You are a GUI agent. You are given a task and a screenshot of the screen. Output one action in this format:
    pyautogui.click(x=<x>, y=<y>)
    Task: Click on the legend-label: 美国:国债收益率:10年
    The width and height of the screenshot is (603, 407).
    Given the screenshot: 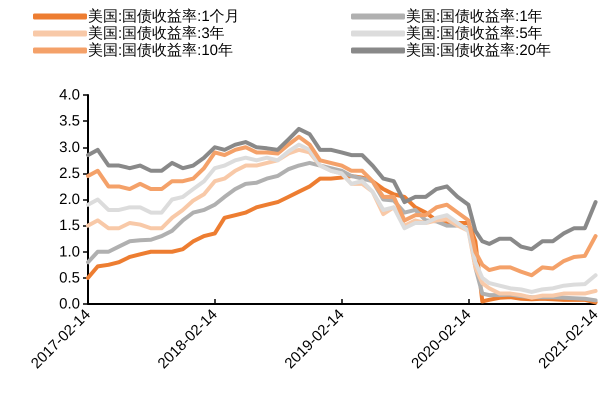 What is the action you would take?
    pyautogui.click(x=161, y=50)
    